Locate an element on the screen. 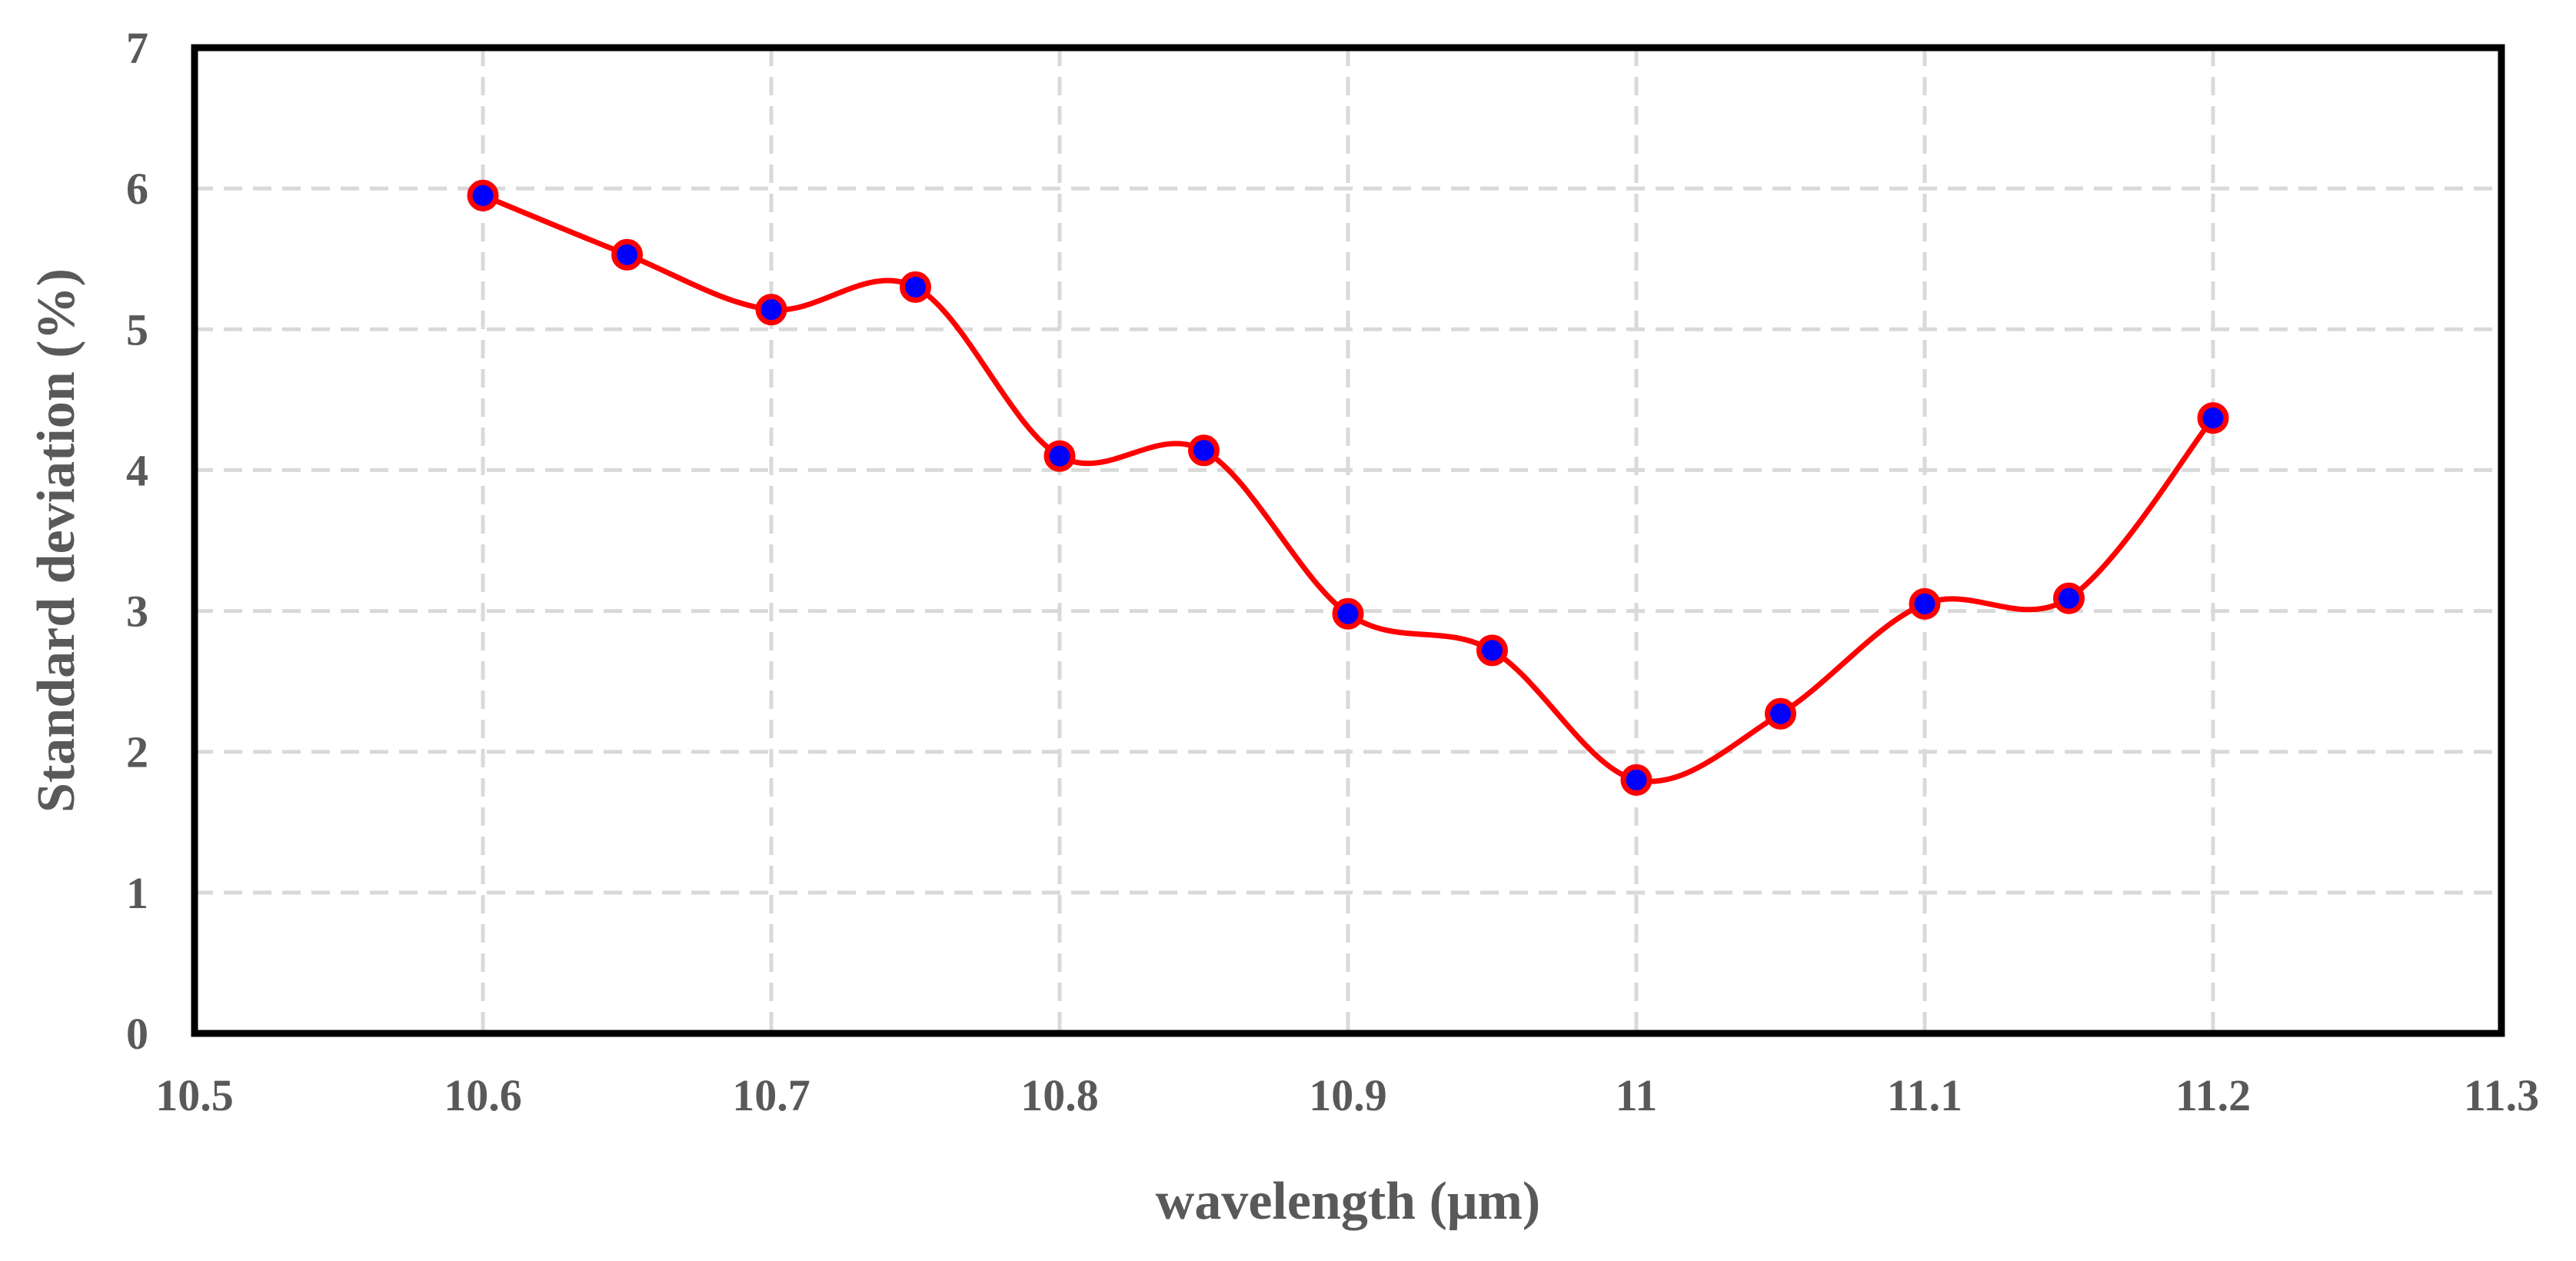 The image size is (2576, 1261). y-tick-labels: 0 1 2 3 4 5 6 7 is located at coordinates (137, 541).